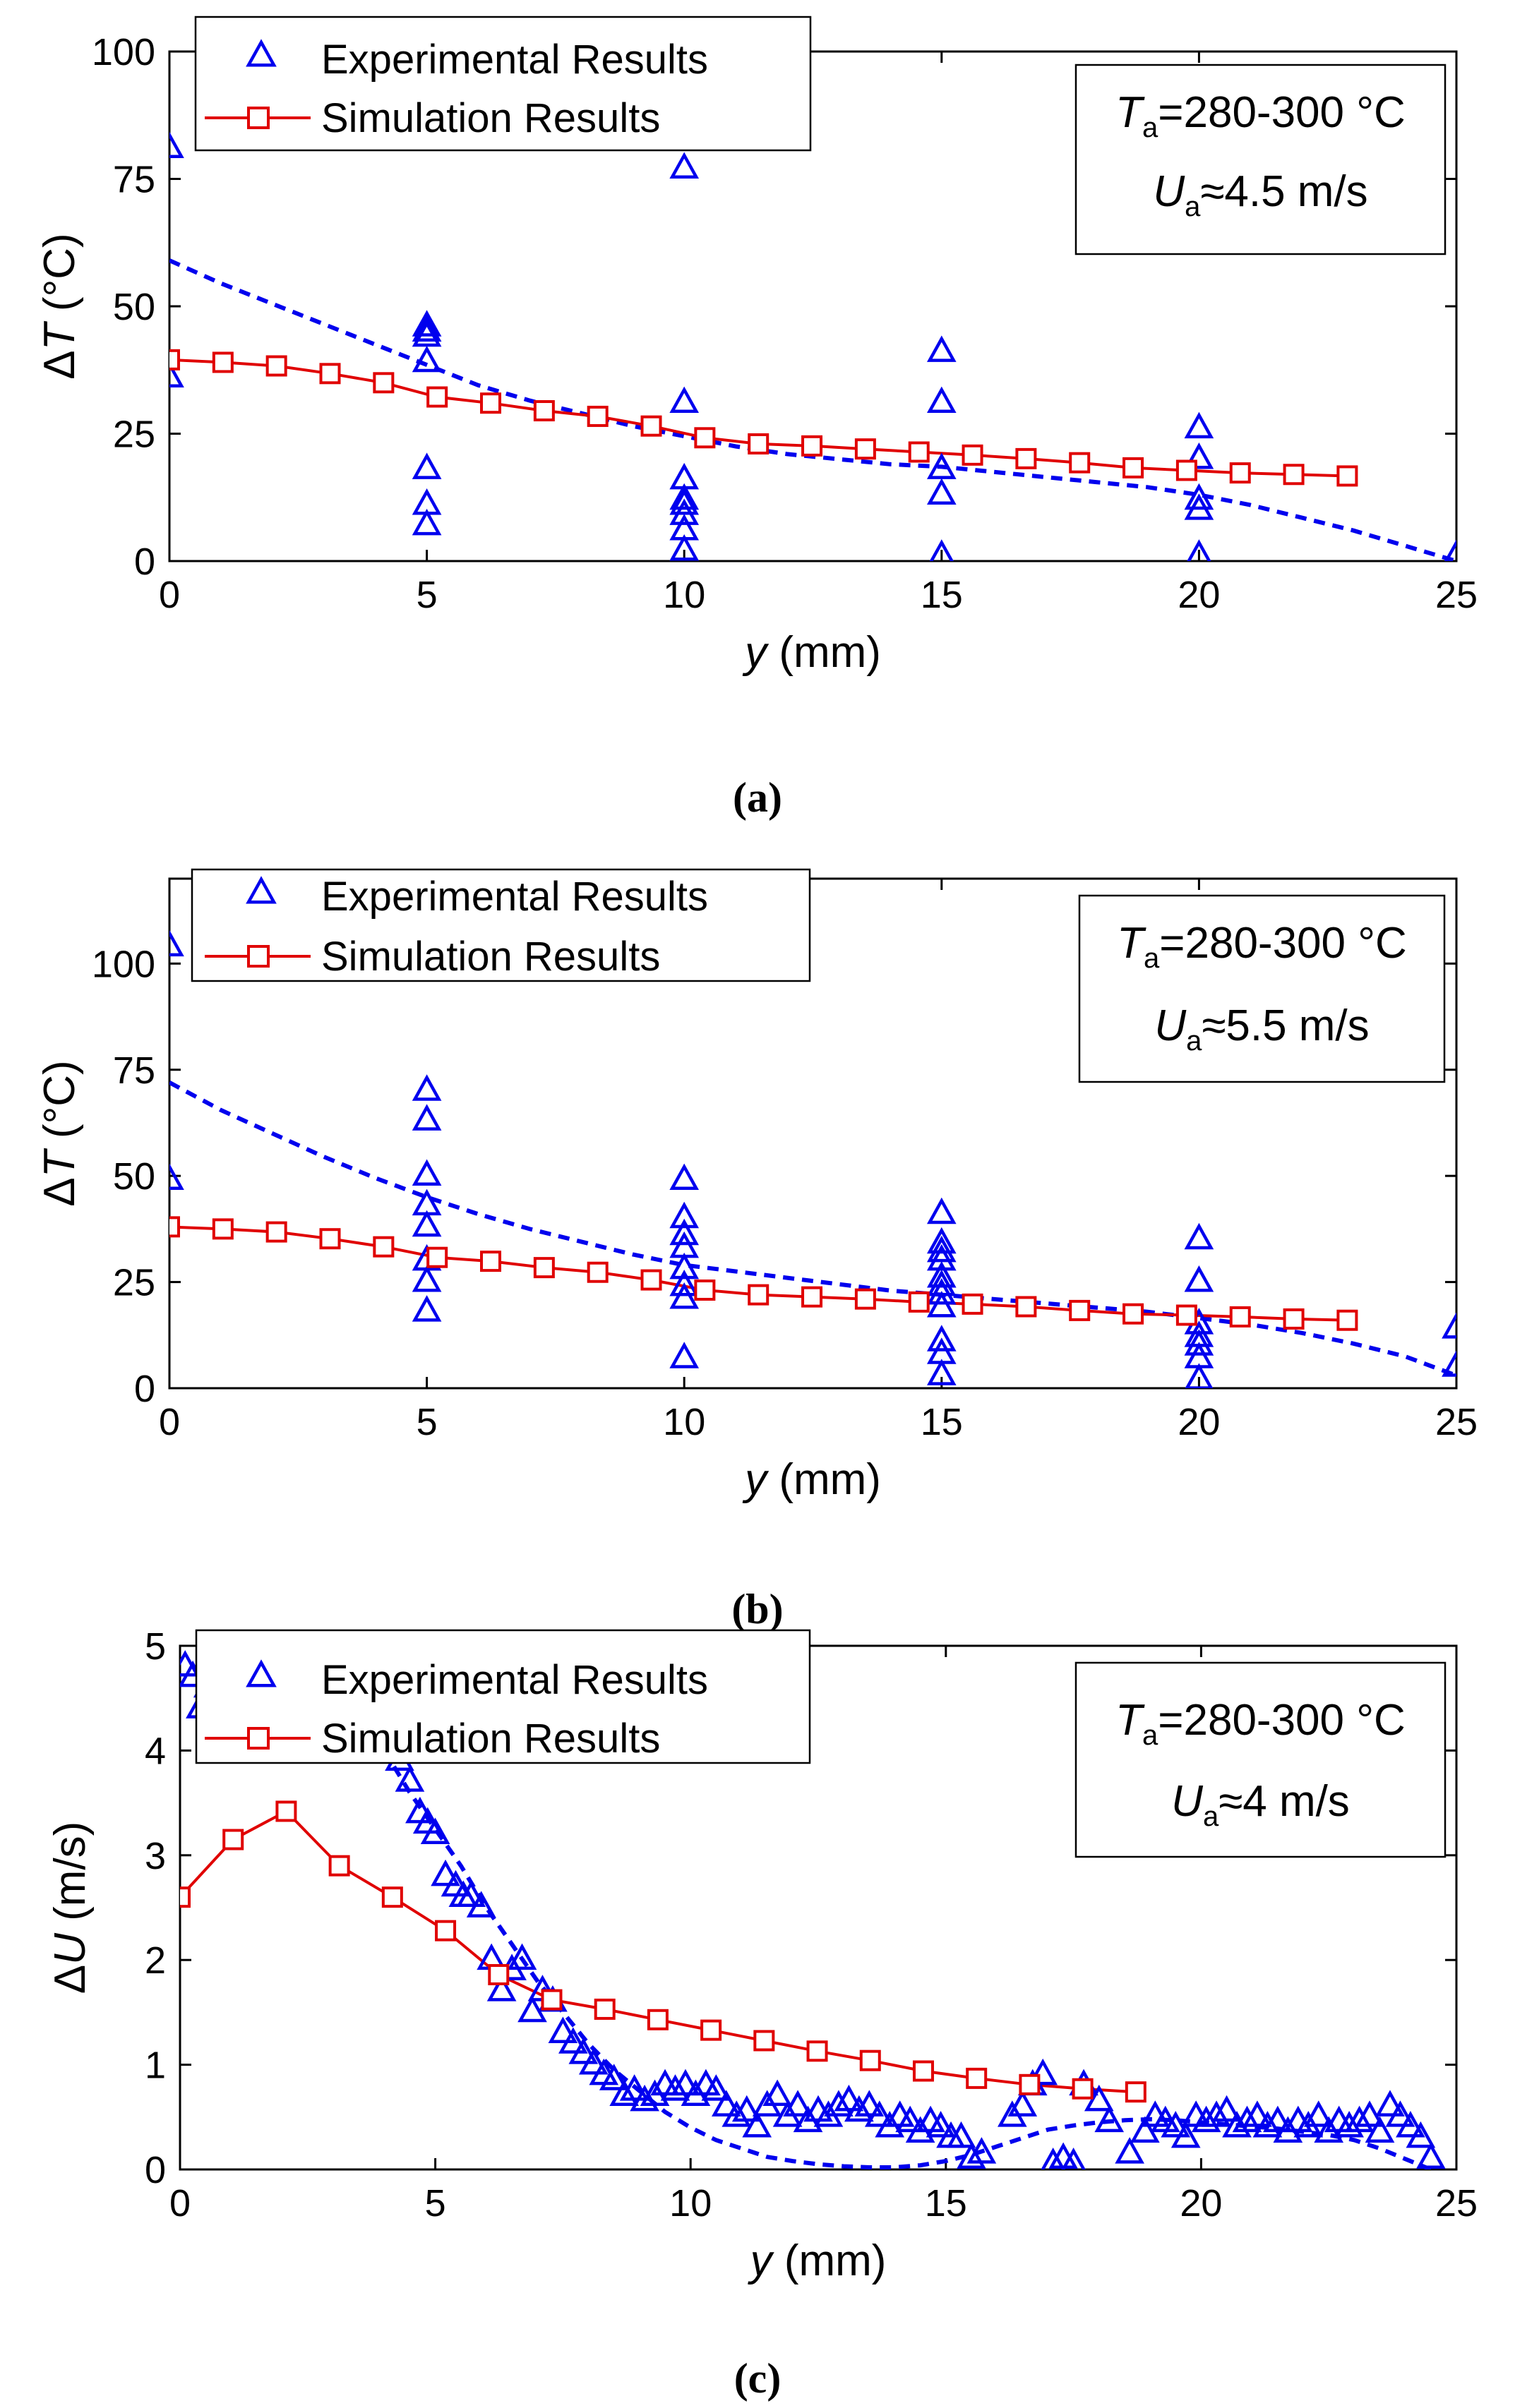  I want to click on x-tick-label: 0, so click(180, 2203).